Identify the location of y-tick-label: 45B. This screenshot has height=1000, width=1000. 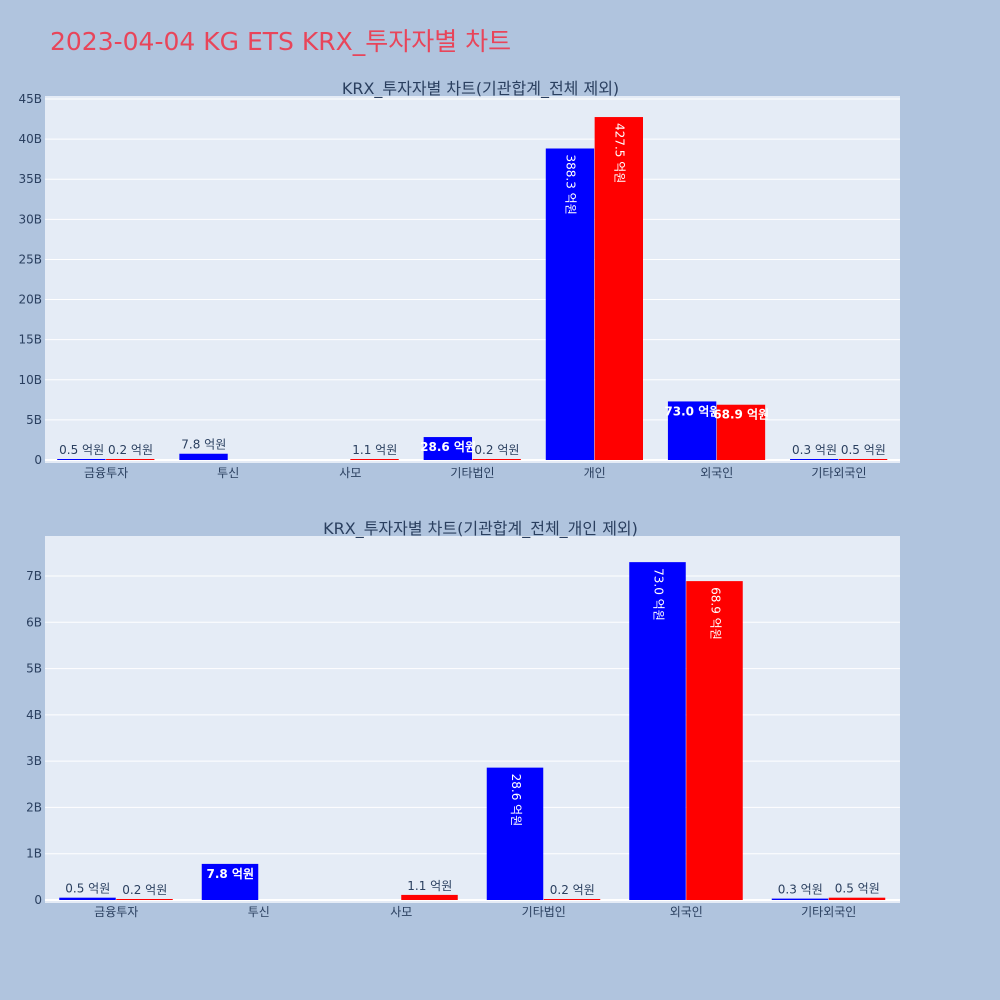
(30, 99).